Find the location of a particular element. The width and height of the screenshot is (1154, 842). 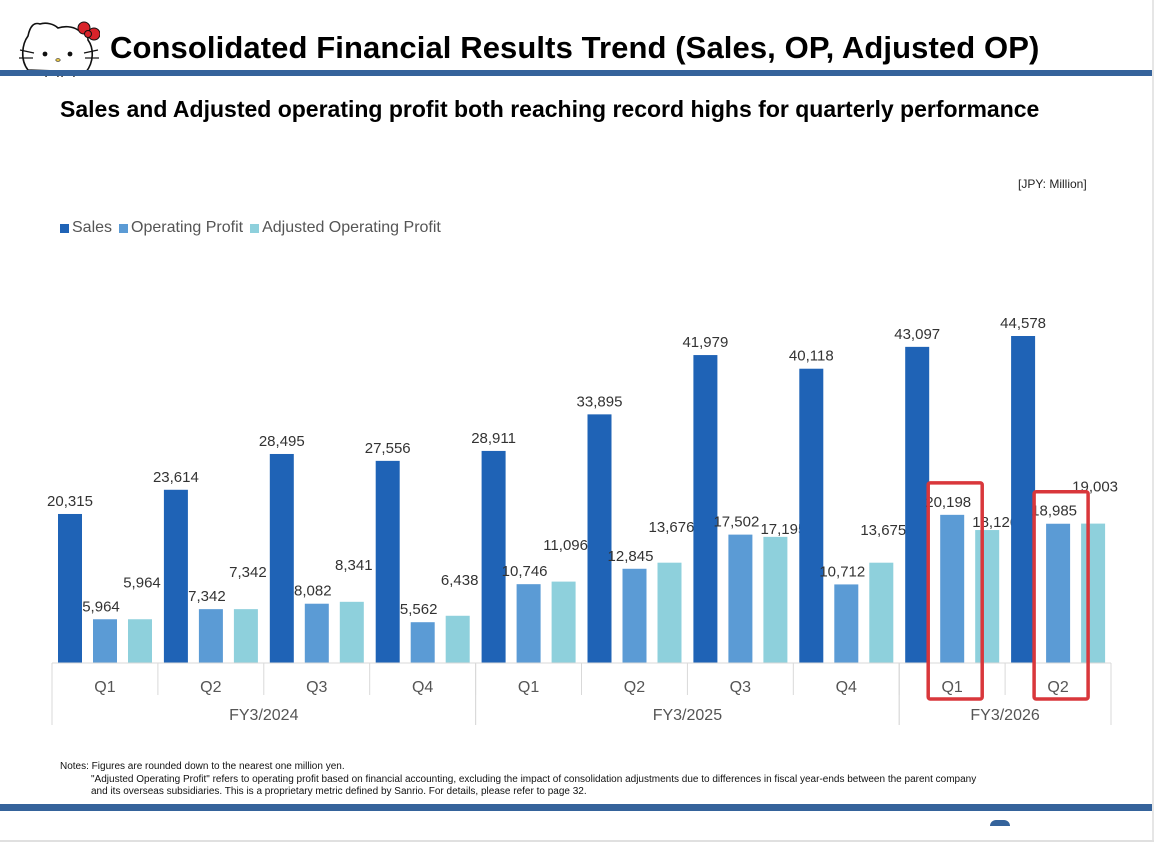

data-label-operating-profit: 8,082 is located at coordinates (313, 591).